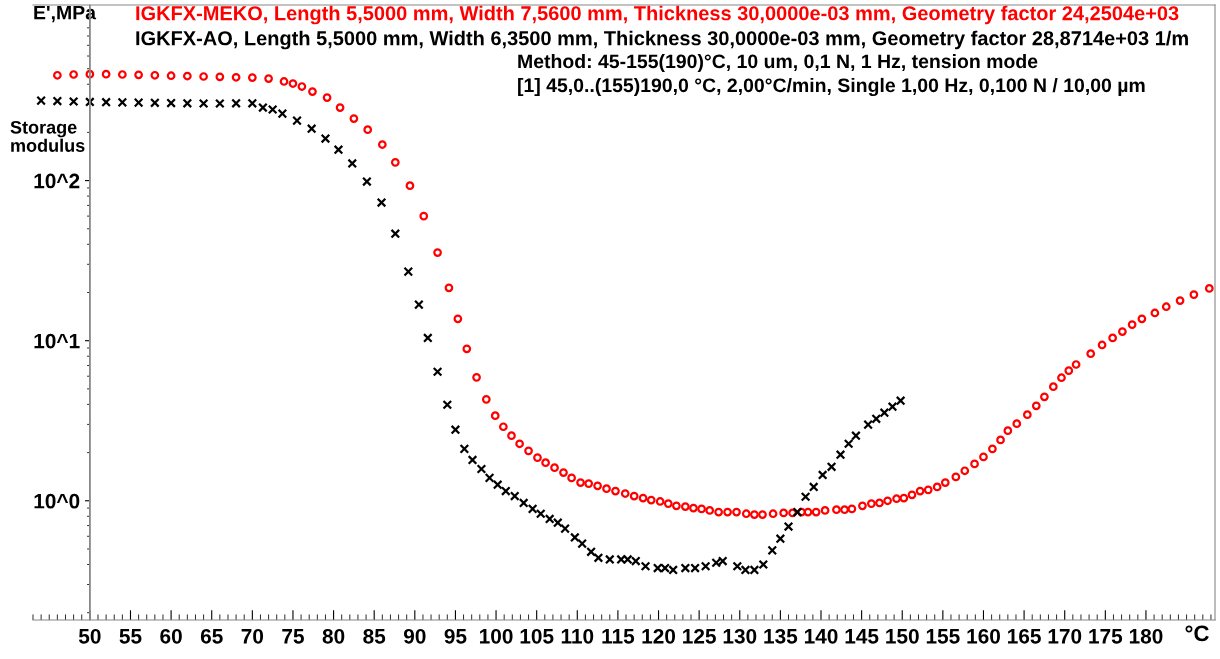 The height and width of the screenshot is (659, 1220). I want to click on y-tick-label: 10^1, so click(57, 341).